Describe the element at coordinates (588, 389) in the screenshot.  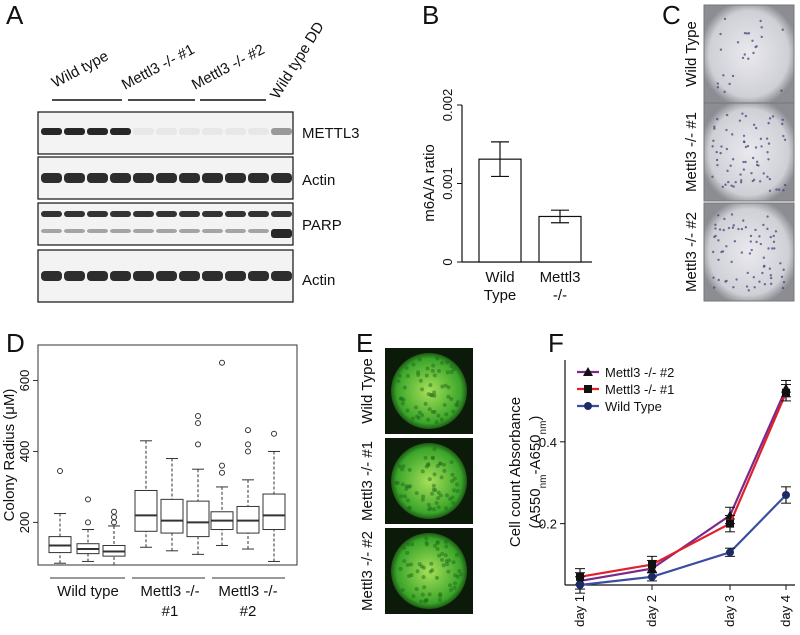
I see `legend-marker` at that location.